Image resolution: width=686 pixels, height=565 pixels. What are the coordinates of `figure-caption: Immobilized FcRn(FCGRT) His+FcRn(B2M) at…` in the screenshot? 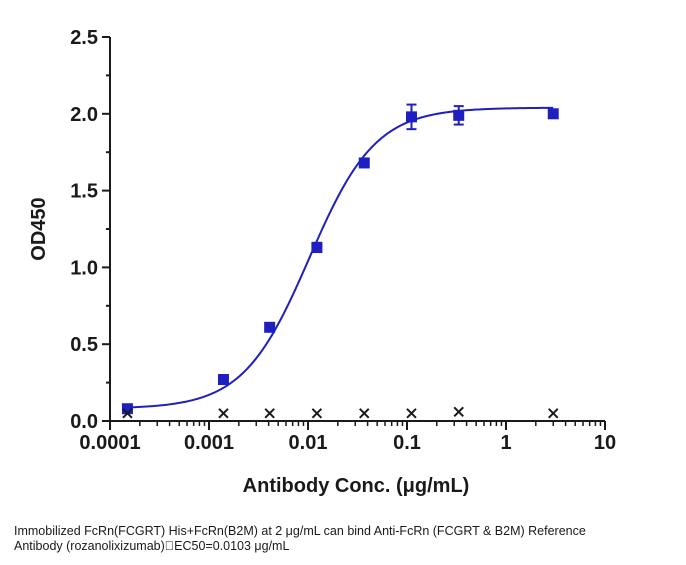 It's located at (344, 539).